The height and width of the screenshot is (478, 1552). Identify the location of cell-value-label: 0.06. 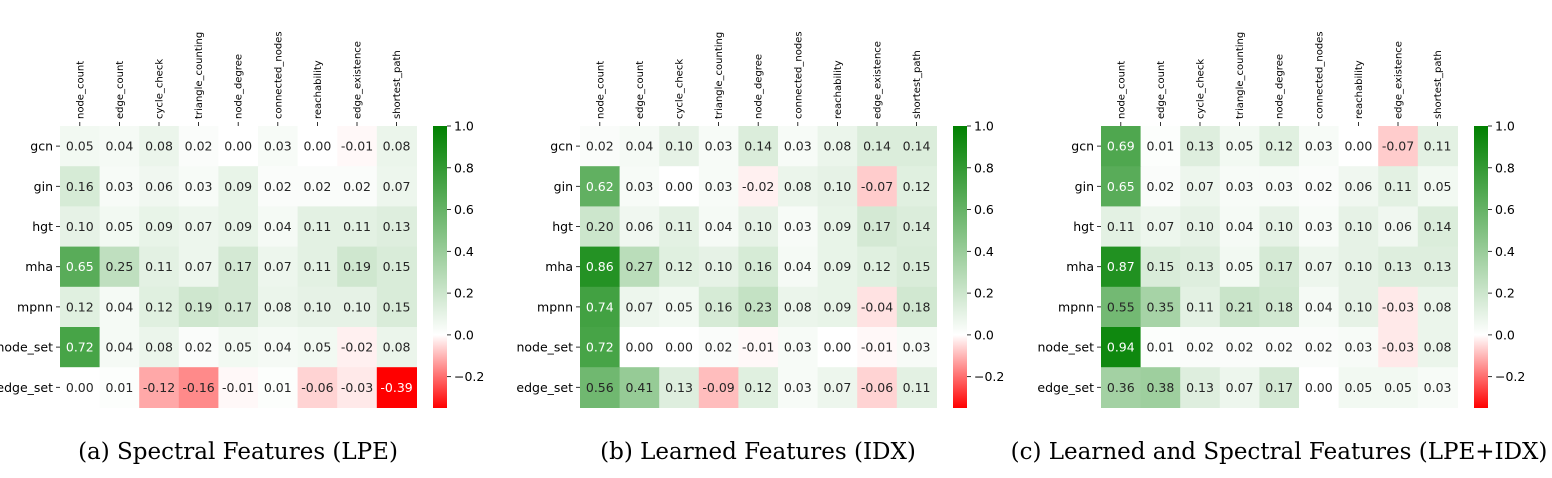
(1358, 186).